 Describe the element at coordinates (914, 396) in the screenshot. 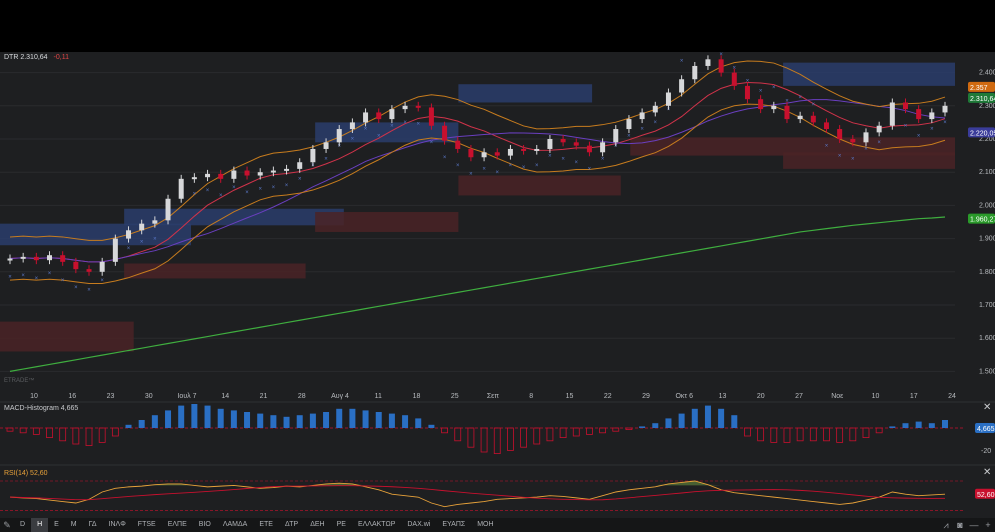

I see `x-tick: 17` at that location.